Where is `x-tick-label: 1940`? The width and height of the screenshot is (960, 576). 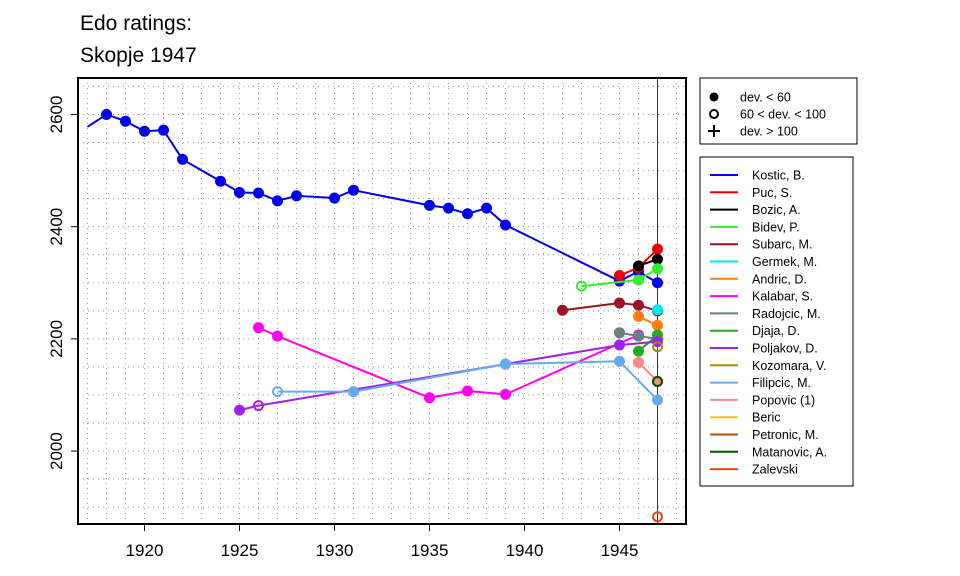
x-tick-label: 1940 is located at coordinates (525, 550).